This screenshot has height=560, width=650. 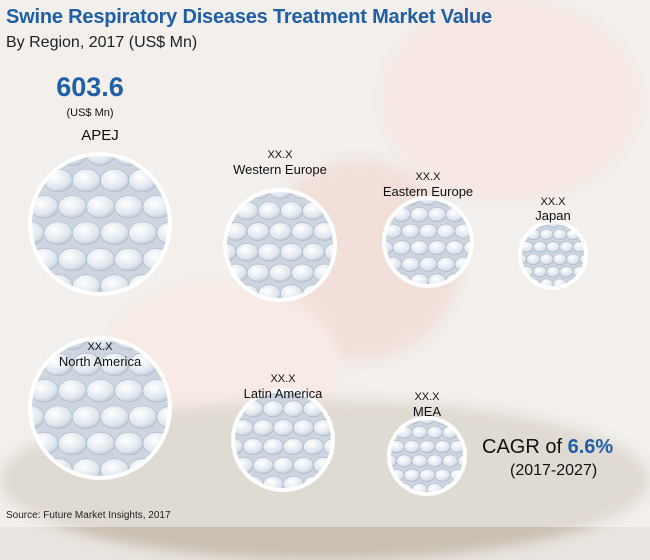 What do you see at coordinates (554, 470) in the screenshot?
I see `cagr-period: (2017-2027)` at bounding box center [554, 470].